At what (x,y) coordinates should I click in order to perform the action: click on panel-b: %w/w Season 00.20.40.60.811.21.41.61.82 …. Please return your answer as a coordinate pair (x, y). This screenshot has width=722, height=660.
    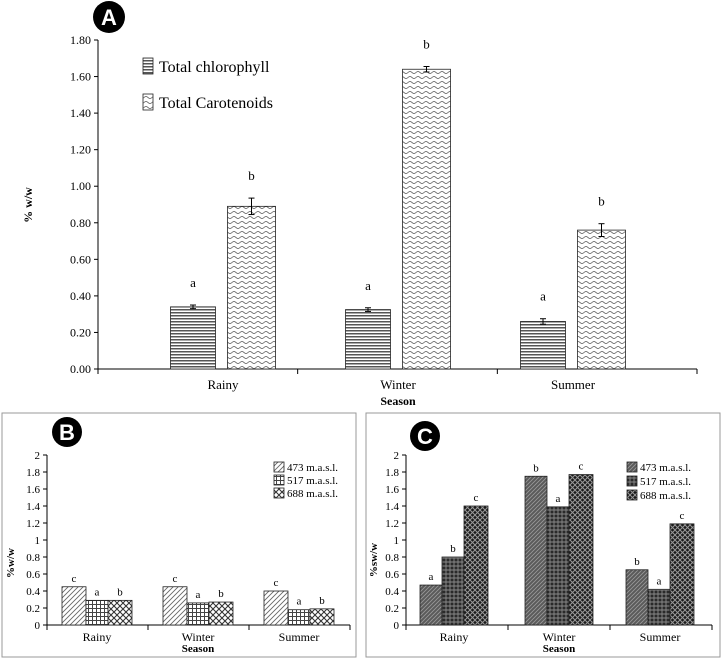
    Looking at the image, I should click on (178, 552).